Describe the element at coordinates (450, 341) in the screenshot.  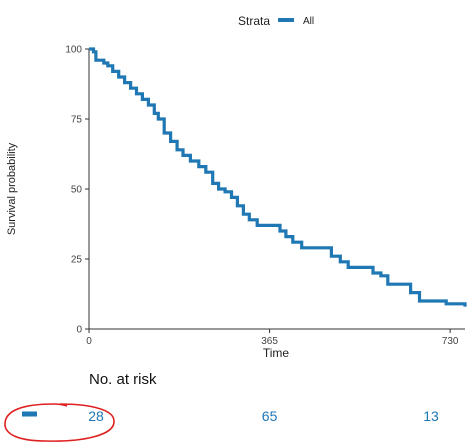
I see `x-tick-label: 730` at that location.